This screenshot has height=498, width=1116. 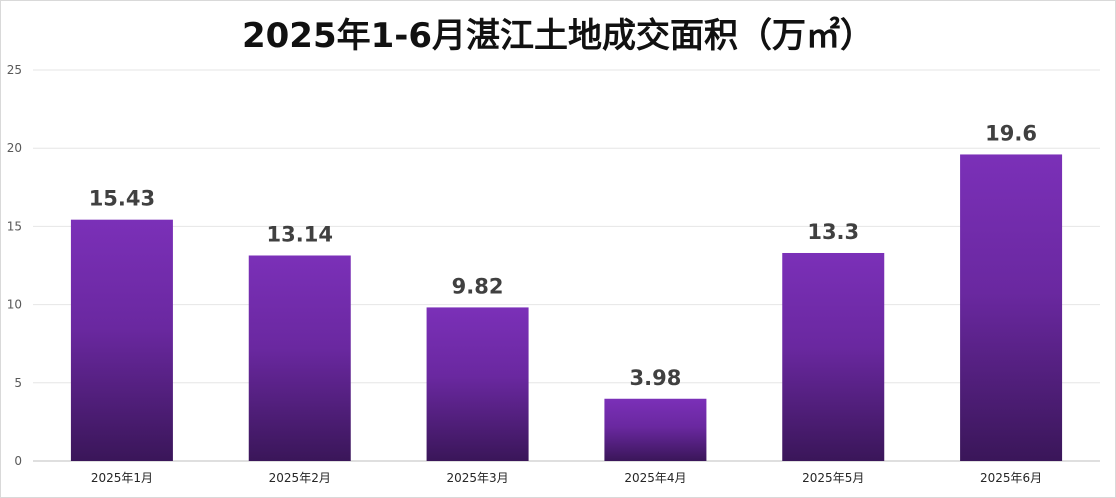 What do you see at coordinates (122, 199) in the screenshot?
I see `data-label: 15.43` at bounding box center [122, 199].